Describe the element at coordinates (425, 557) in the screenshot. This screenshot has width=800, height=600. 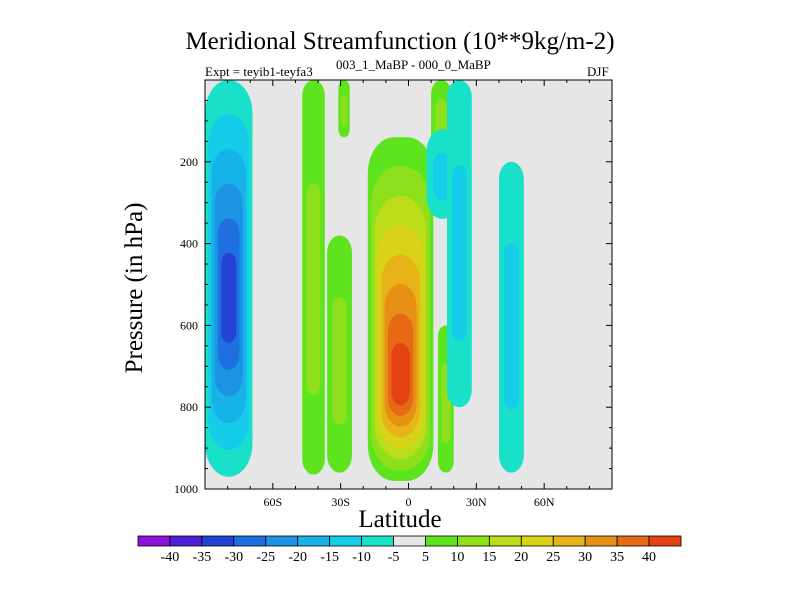
I see `colorbar-label: 5` at that location.